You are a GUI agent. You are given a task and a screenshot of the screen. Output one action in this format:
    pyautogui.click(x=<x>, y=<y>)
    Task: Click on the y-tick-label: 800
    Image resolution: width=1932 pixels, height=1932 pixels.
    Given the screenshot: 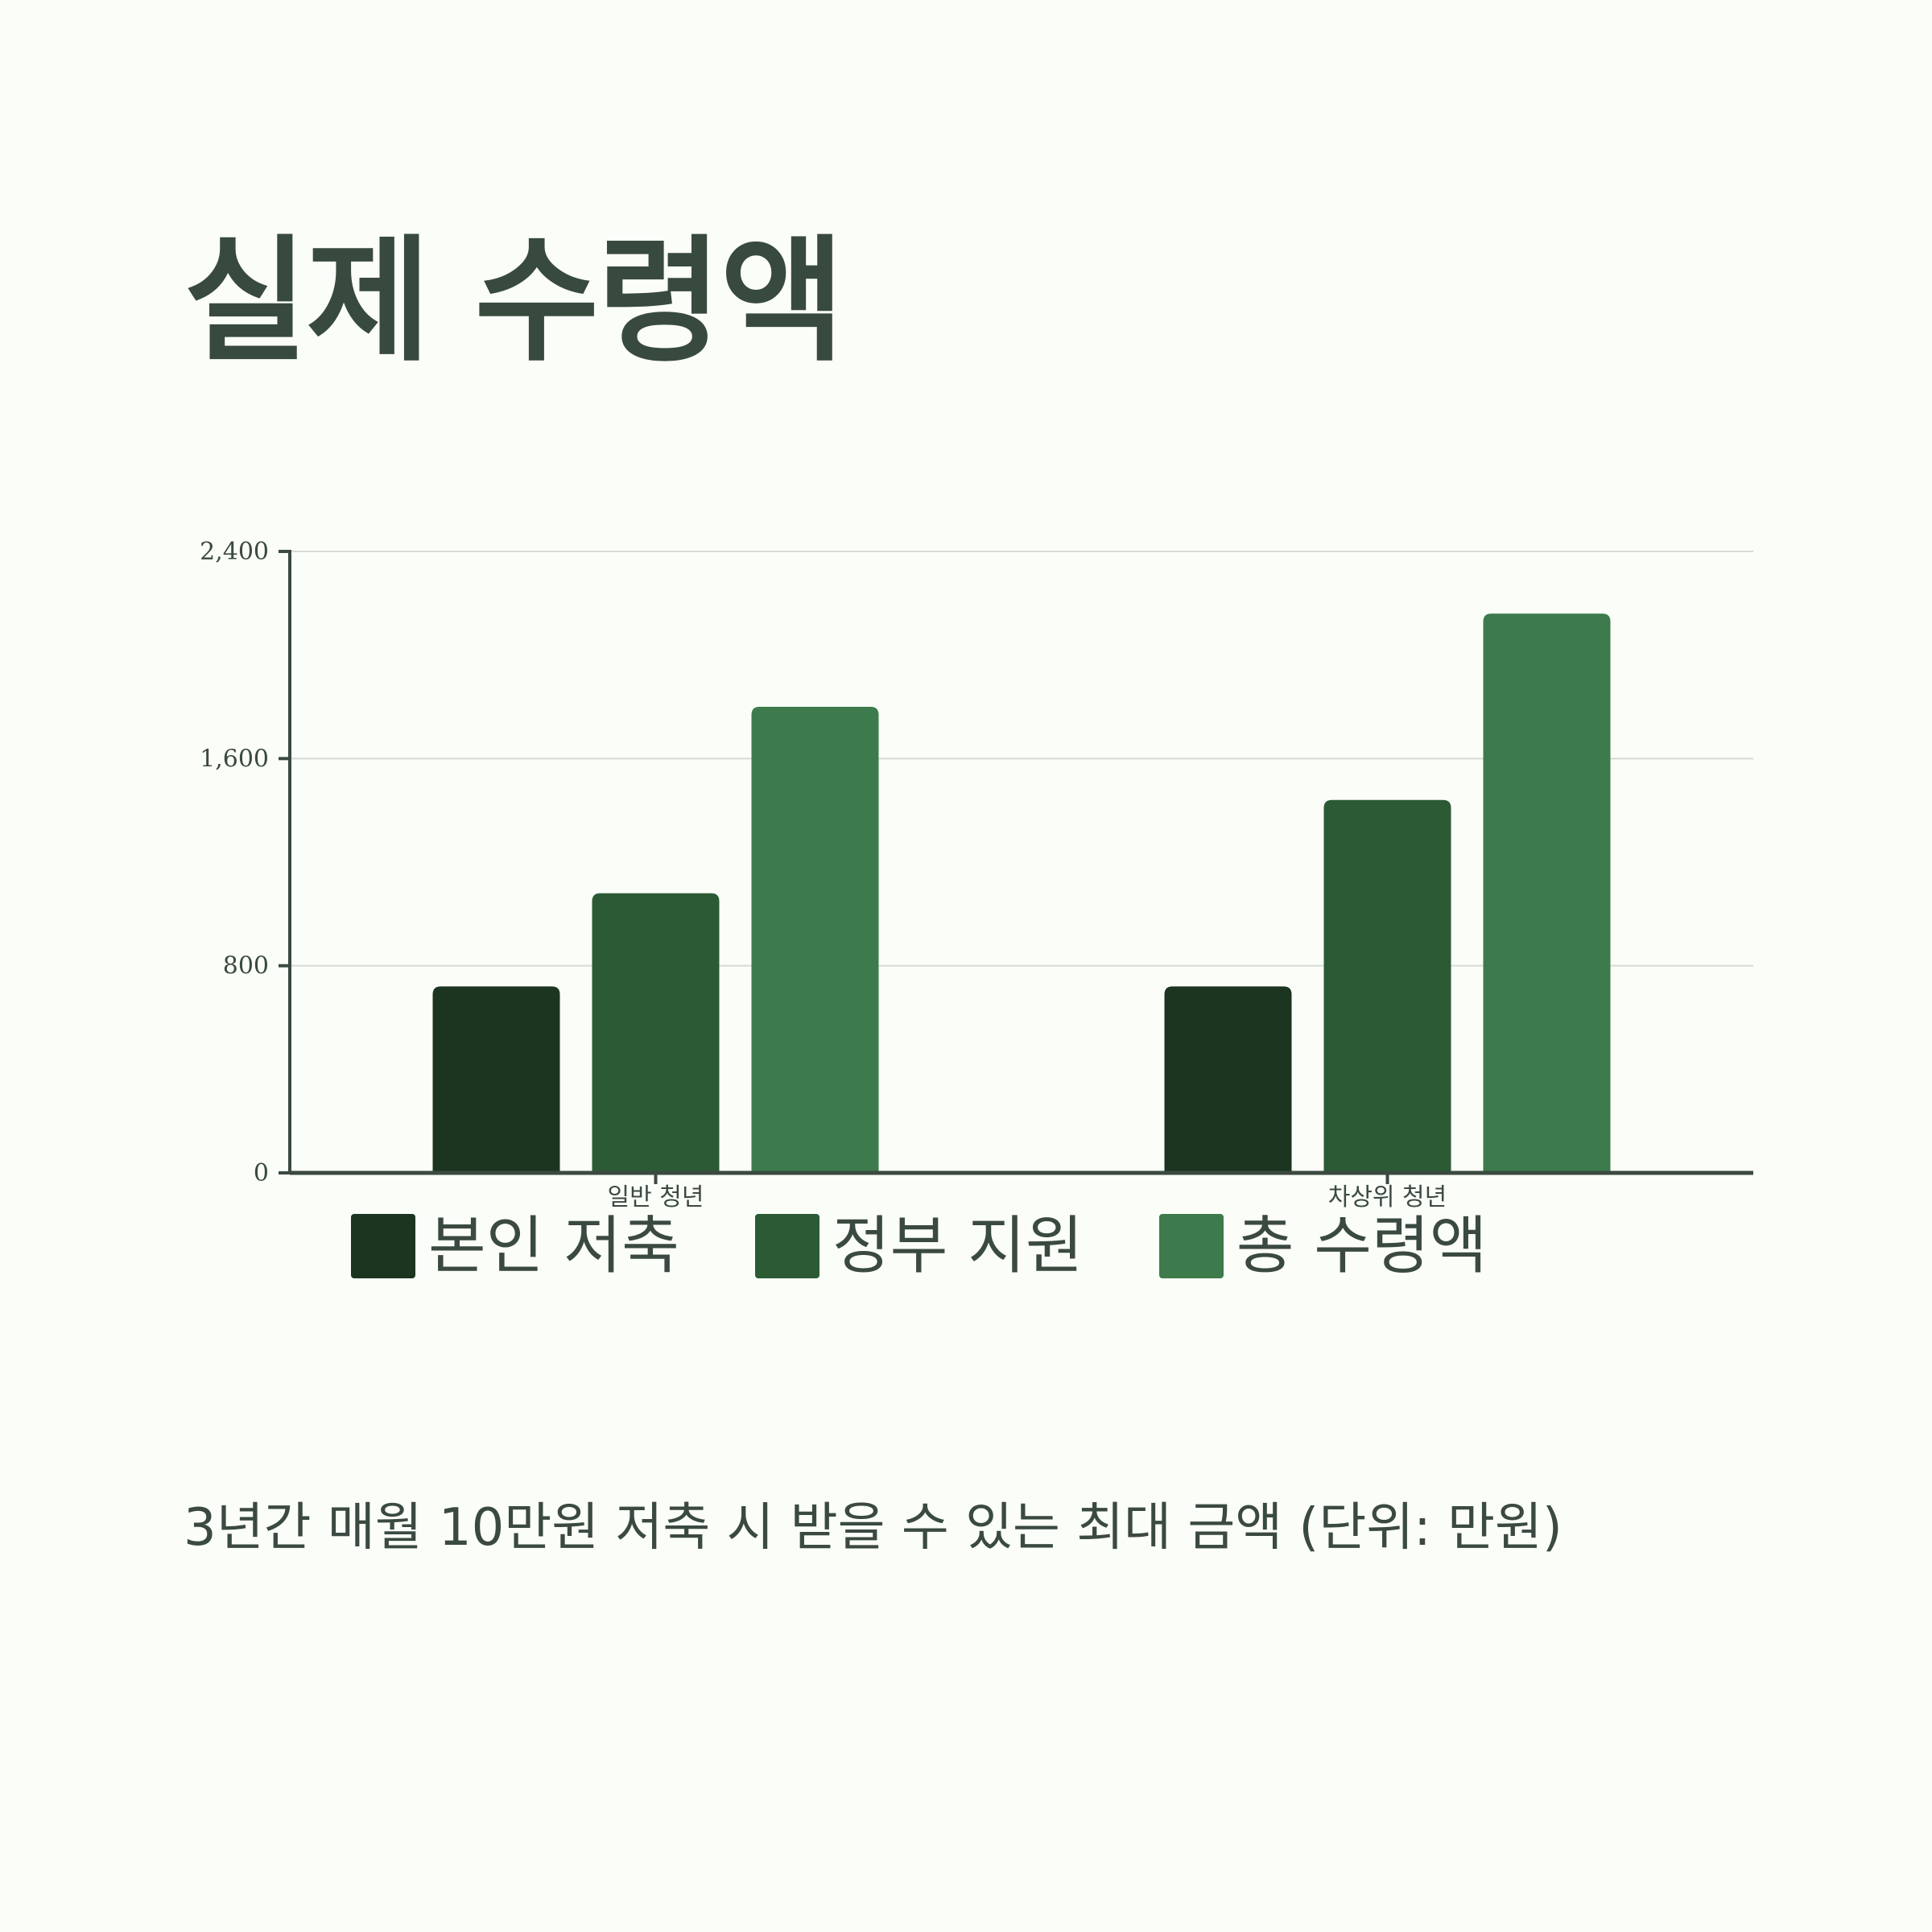 What is the action you would take?
    pyautogui.click(x=246, y=966)
    